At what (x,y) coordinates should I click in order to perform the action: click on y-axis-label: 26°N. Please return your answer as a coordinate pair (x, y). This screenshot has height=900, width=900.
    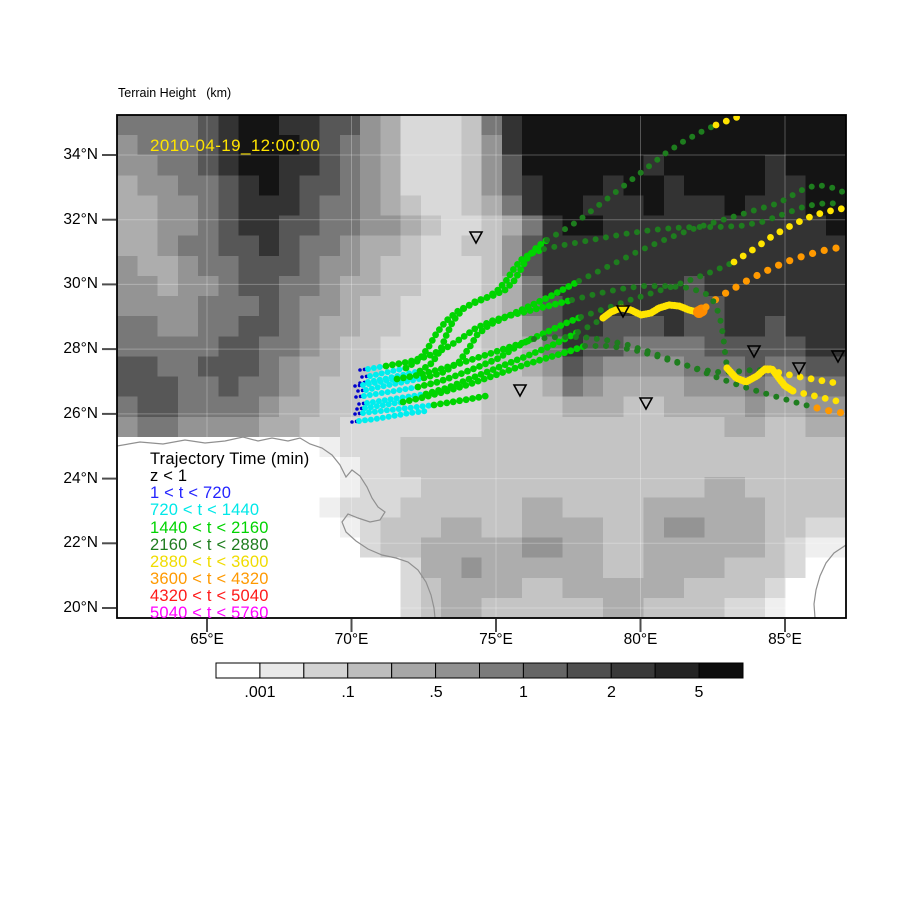
    Looking at the image, I should click on (80, 413).